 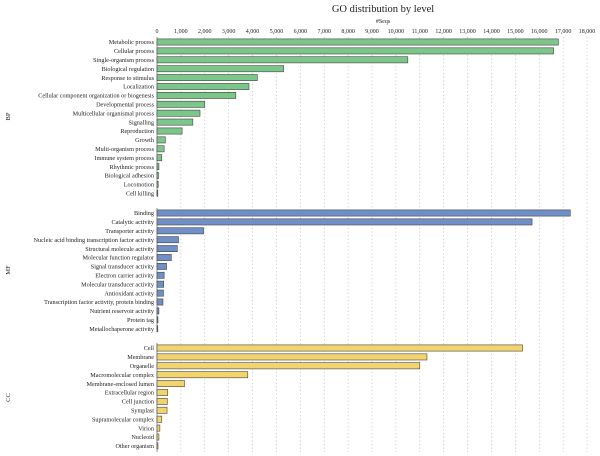 I want to click on category-label: Metallochaperone activity, so click(x=122, y=329).